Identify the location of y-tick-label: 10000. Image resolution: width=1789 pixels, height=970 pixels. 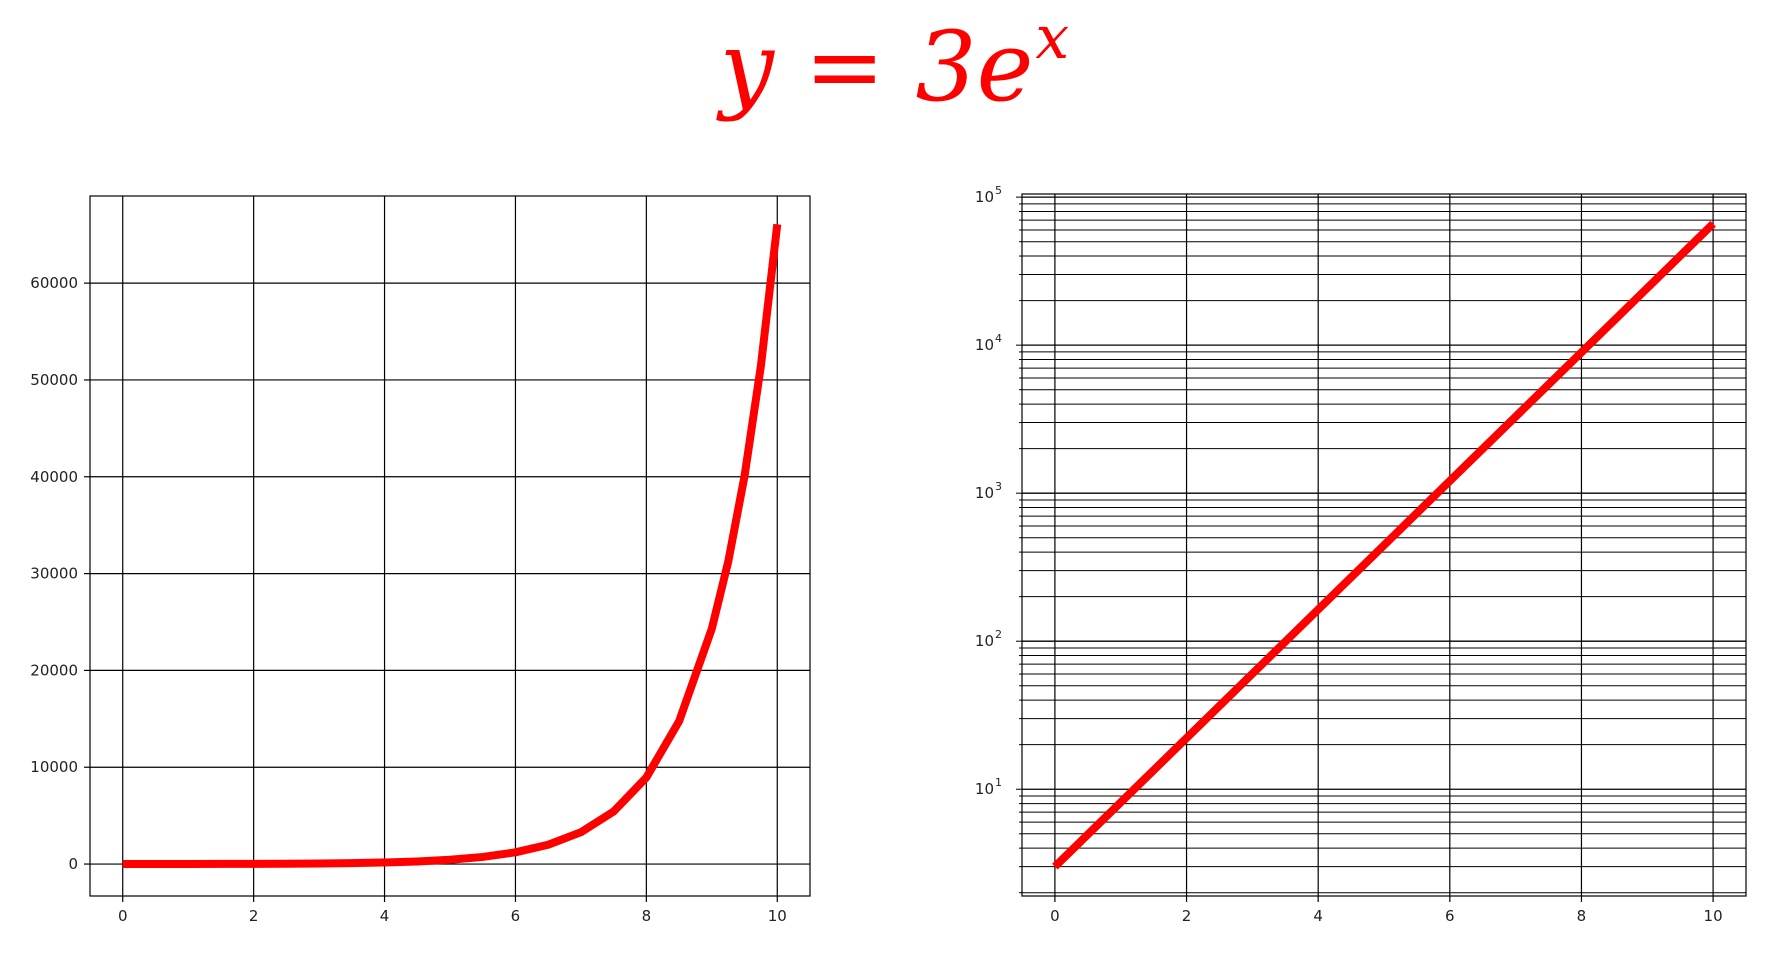
(54, 767).